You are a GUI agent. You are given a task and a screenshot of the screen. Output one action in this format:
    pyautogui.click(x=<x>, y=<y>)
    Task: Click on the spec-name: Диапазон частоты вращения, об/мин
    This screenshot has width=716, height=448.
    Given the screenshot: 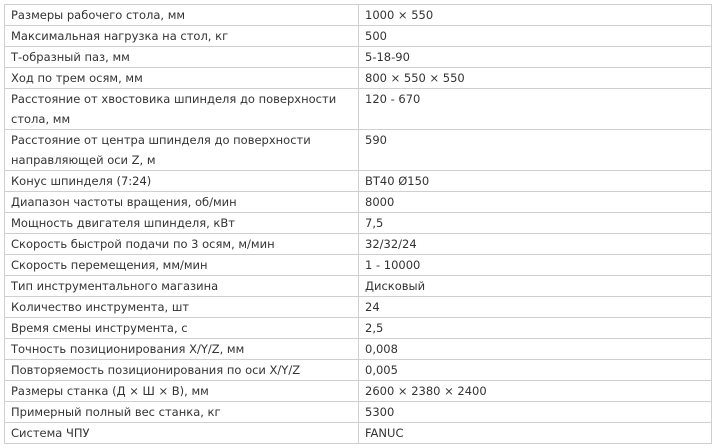 What is the action you would take?
    pyautogui.click(x=181, y=202)
    